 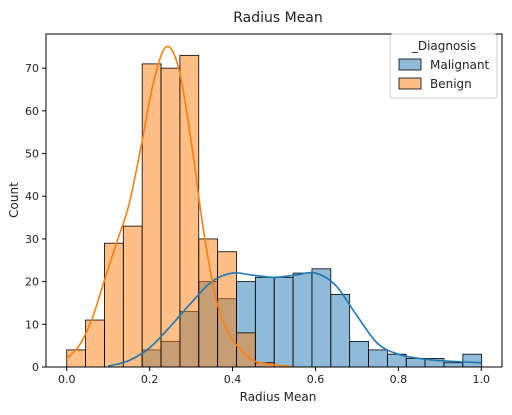 What do you see at coordinates (278, 397) in the screenshot?
I see `x-axis-title: Radius Mean` at bounding box center [278, 397].